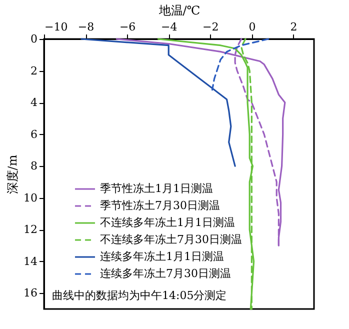  Describe the element at coordinates (167, 222) in the screenshot. I see `legend-label: 不连续多年冻土1月1日测温` at that location.